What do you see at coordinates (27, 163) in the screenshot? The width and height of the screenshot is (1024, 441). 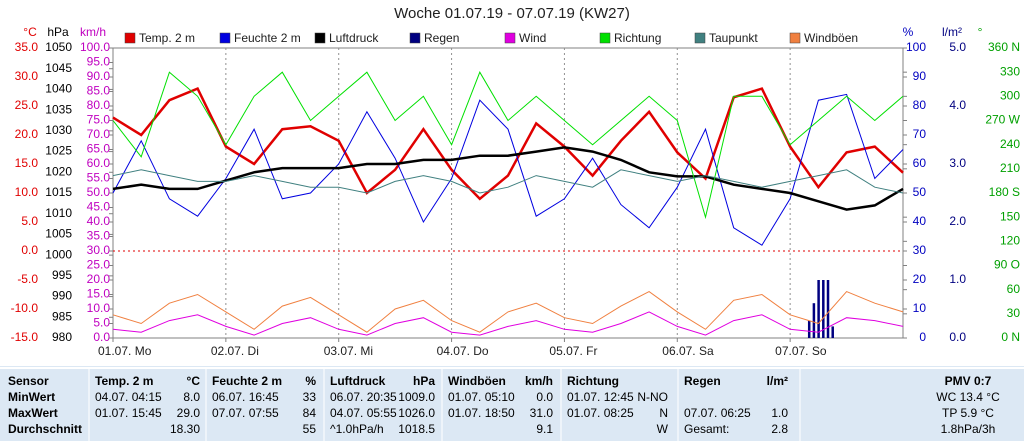 I see `y-tick-label: 15.0` at bounding box center [27, 163].